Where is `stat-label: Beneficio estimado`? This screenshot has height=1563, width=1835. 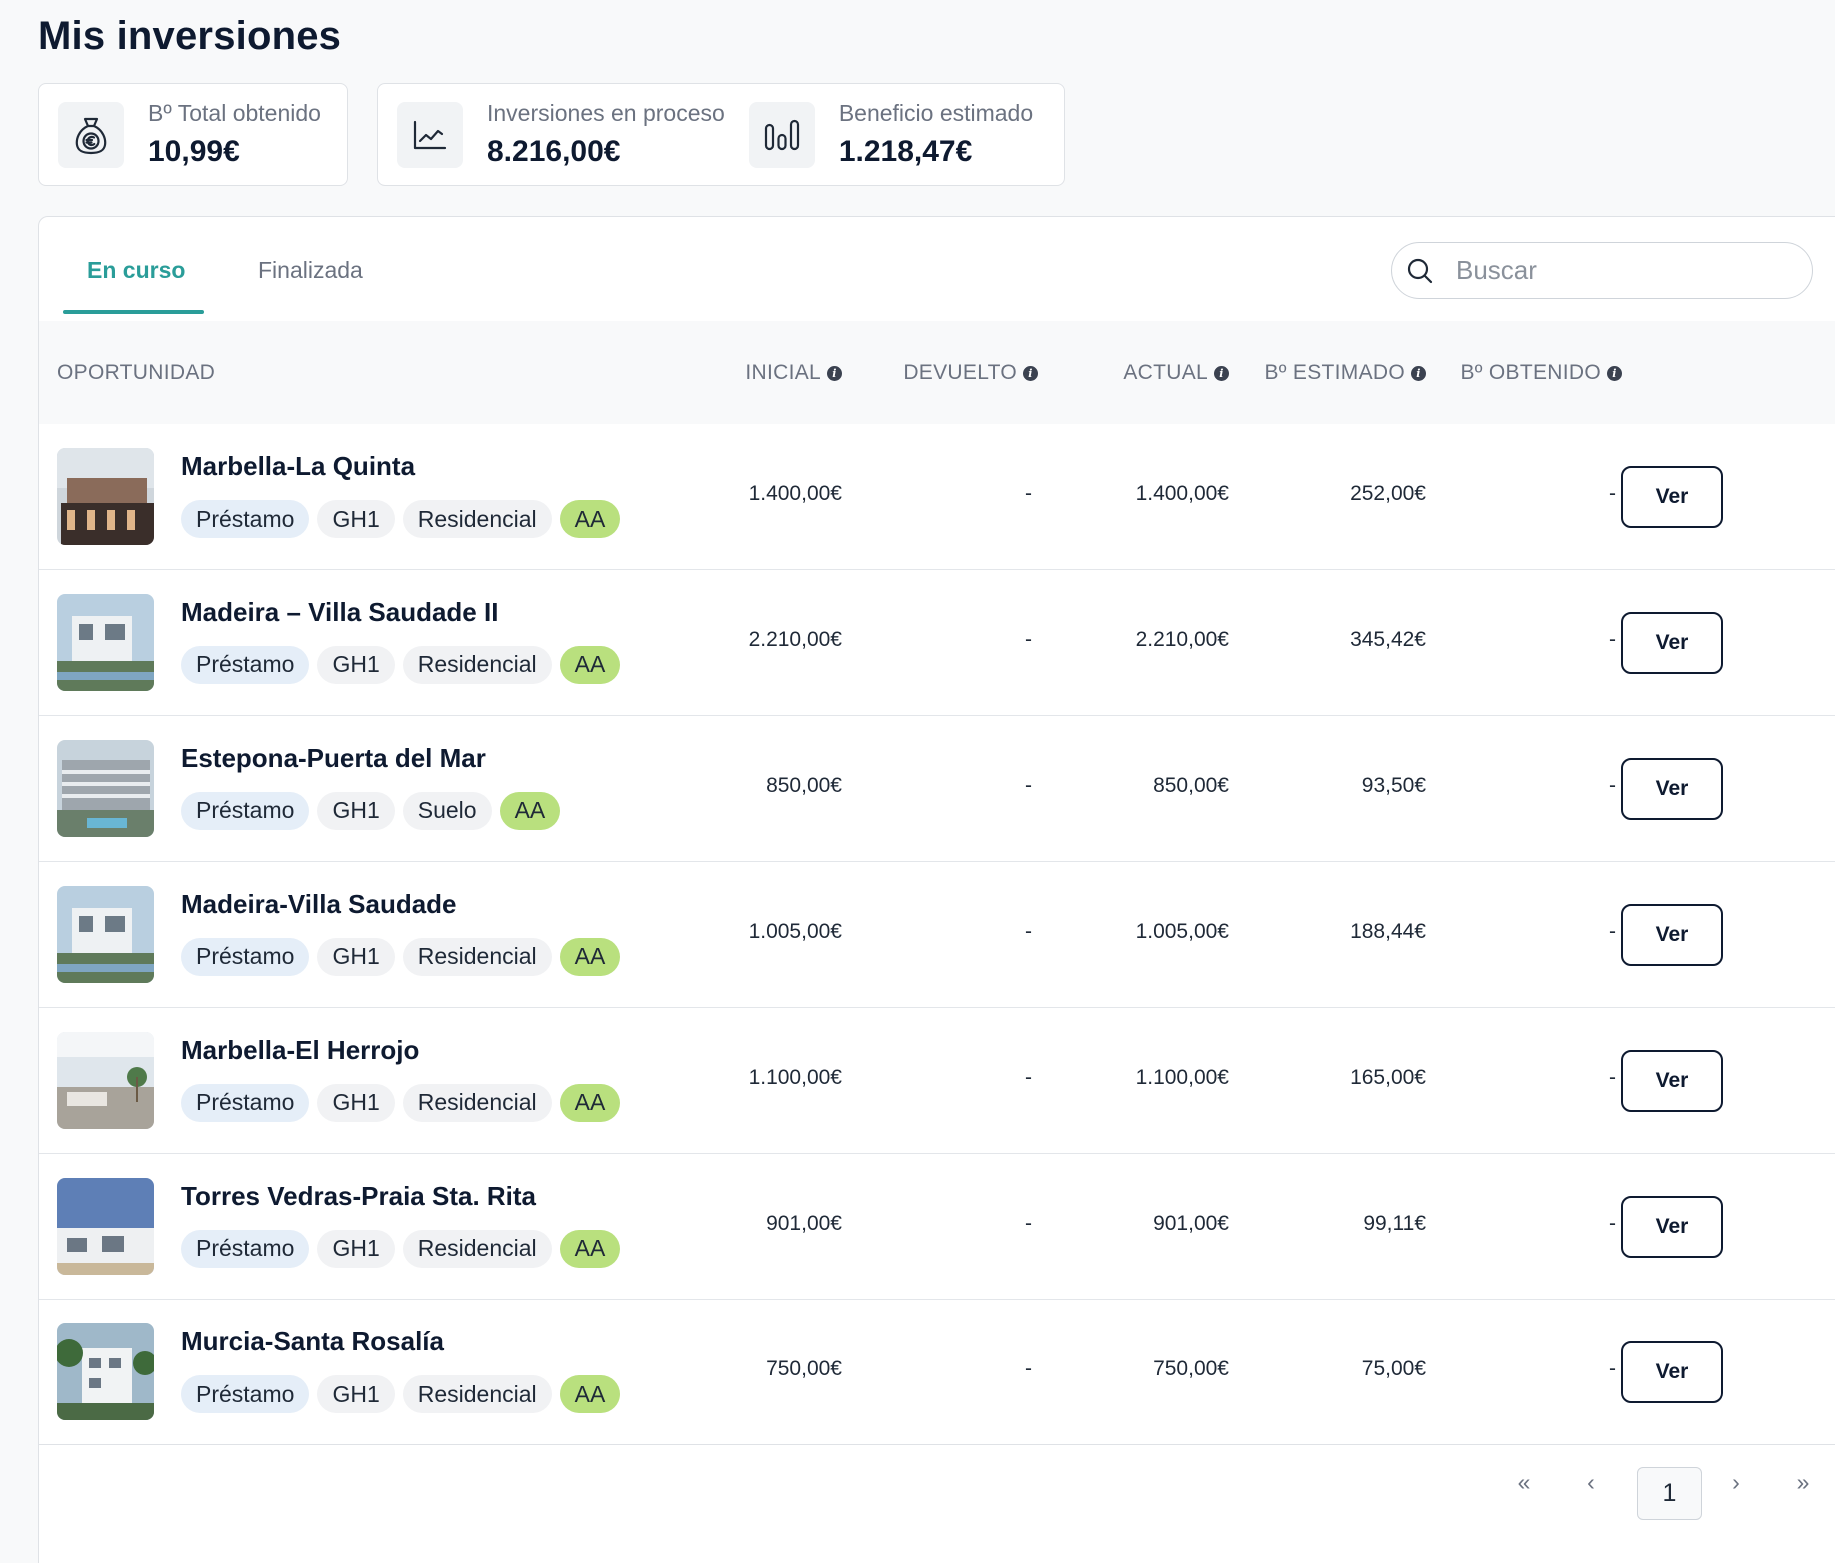 stat-label: Beneficio estimado is located at coordinates (936, 113).